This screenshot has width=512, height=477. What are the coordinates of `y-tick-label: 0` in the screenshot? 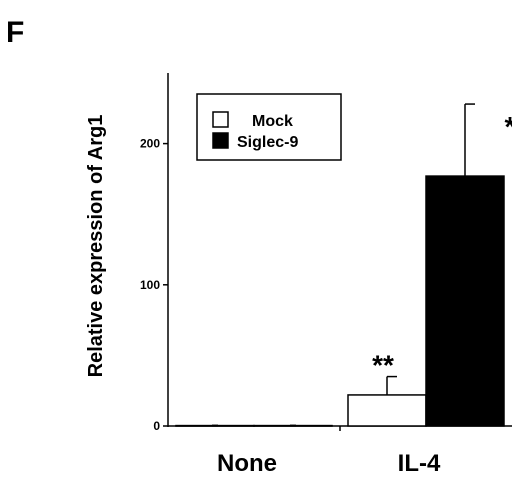 It's located at (156, 426).